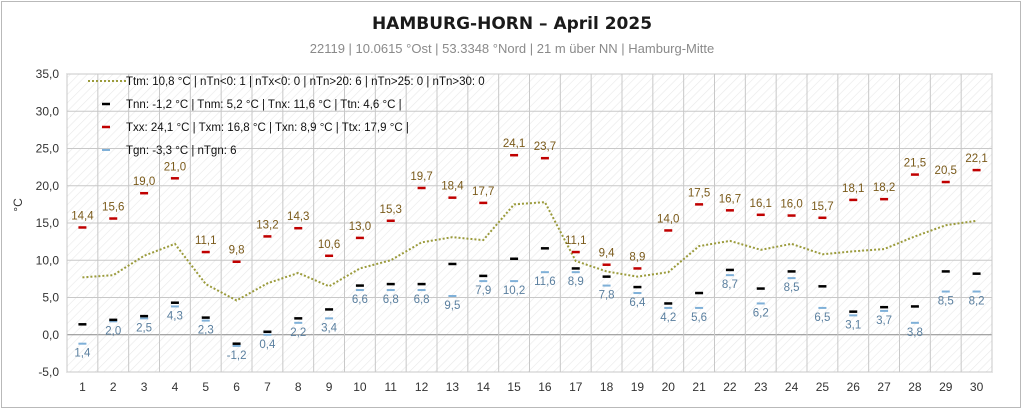 This screenshot has width=1024, height=411. I want to click on max-value-label: 15,7, so click(822, 207).